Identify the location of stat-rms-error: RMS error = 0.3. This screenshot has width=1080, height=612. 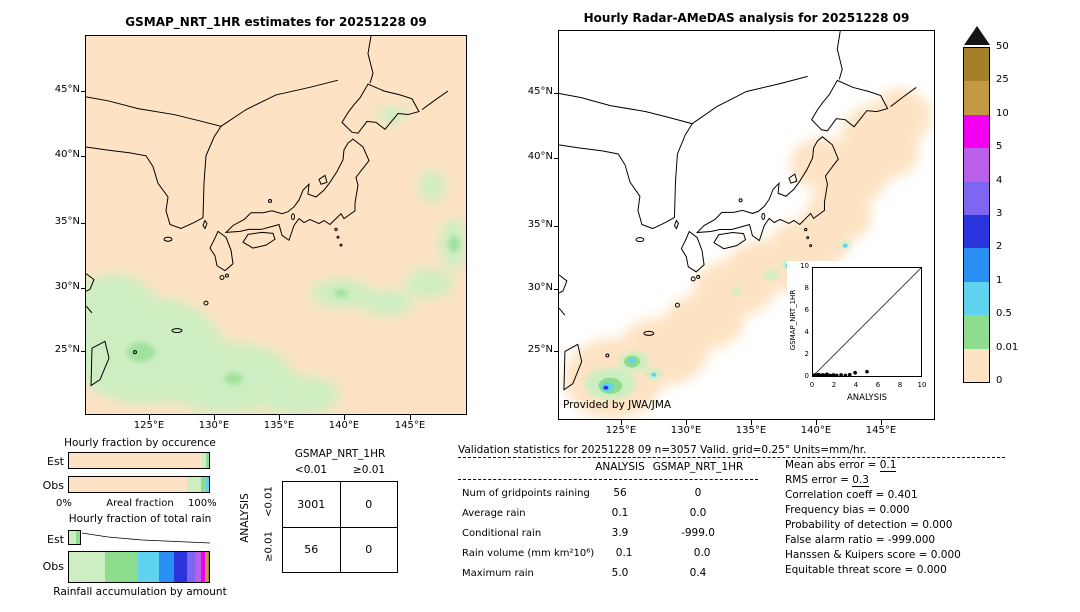
(827, 480).